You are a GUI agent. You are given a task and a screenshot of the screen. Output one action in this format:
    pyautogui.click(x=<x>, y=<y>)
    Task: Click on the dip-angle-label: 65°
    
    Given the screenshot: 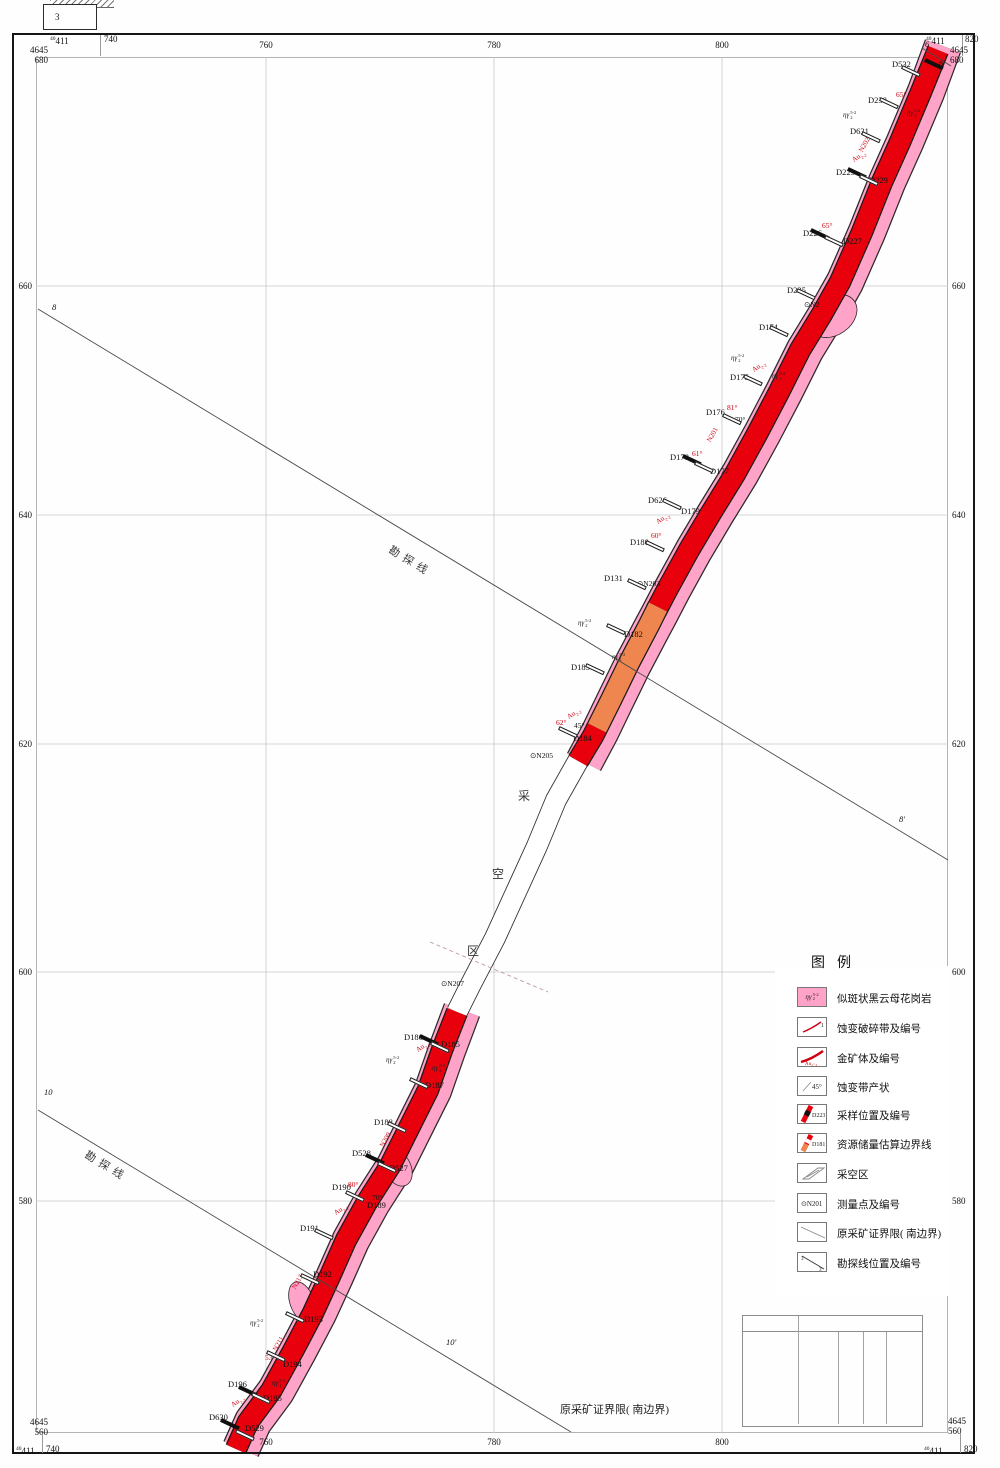 What is the action you would take?
    pyautogui.click(x=827, y=225)
    